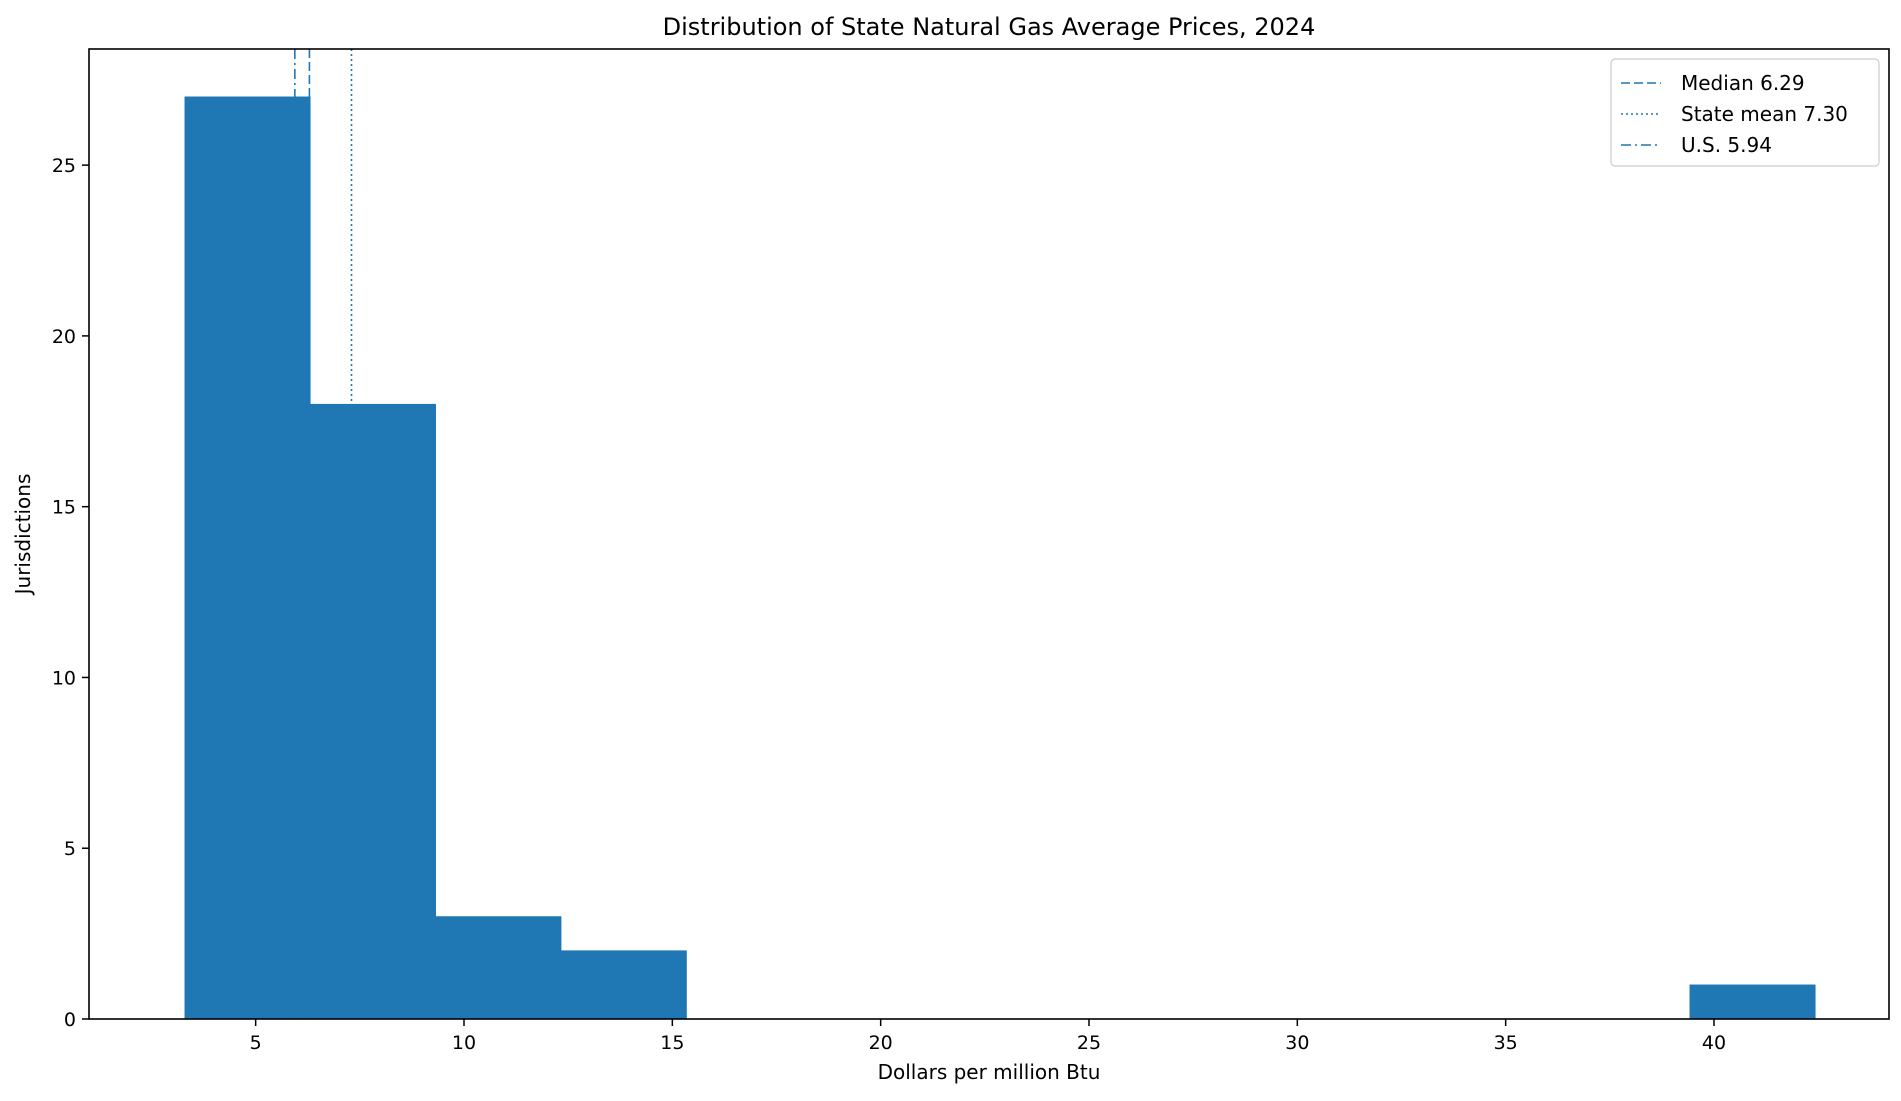  Describe the element at coordinates (1089, 1043) in the screenshot. I see `x-tick-label: 25` at that location.